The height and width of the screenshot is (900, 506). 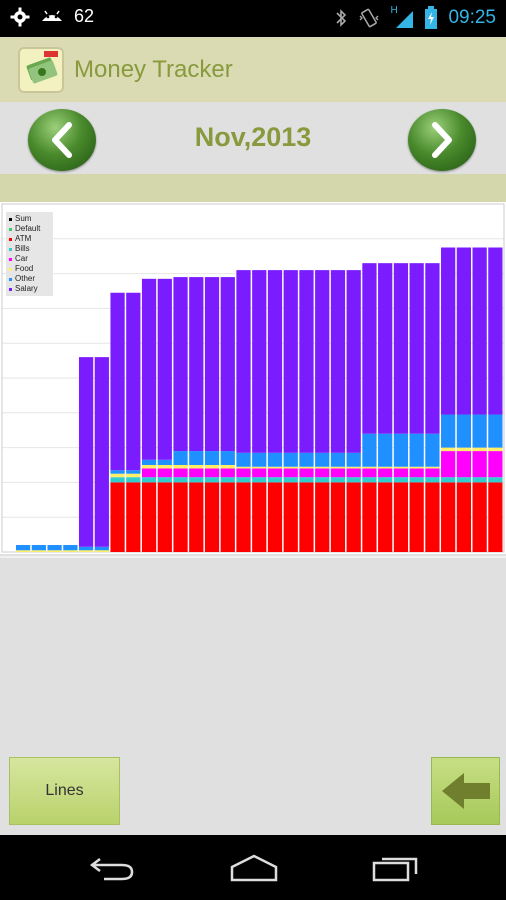 What do you see at coordinates (253, 69) in the screenshot?
I see `app-bar: Money Tracker` at bounding box center [253, 69].